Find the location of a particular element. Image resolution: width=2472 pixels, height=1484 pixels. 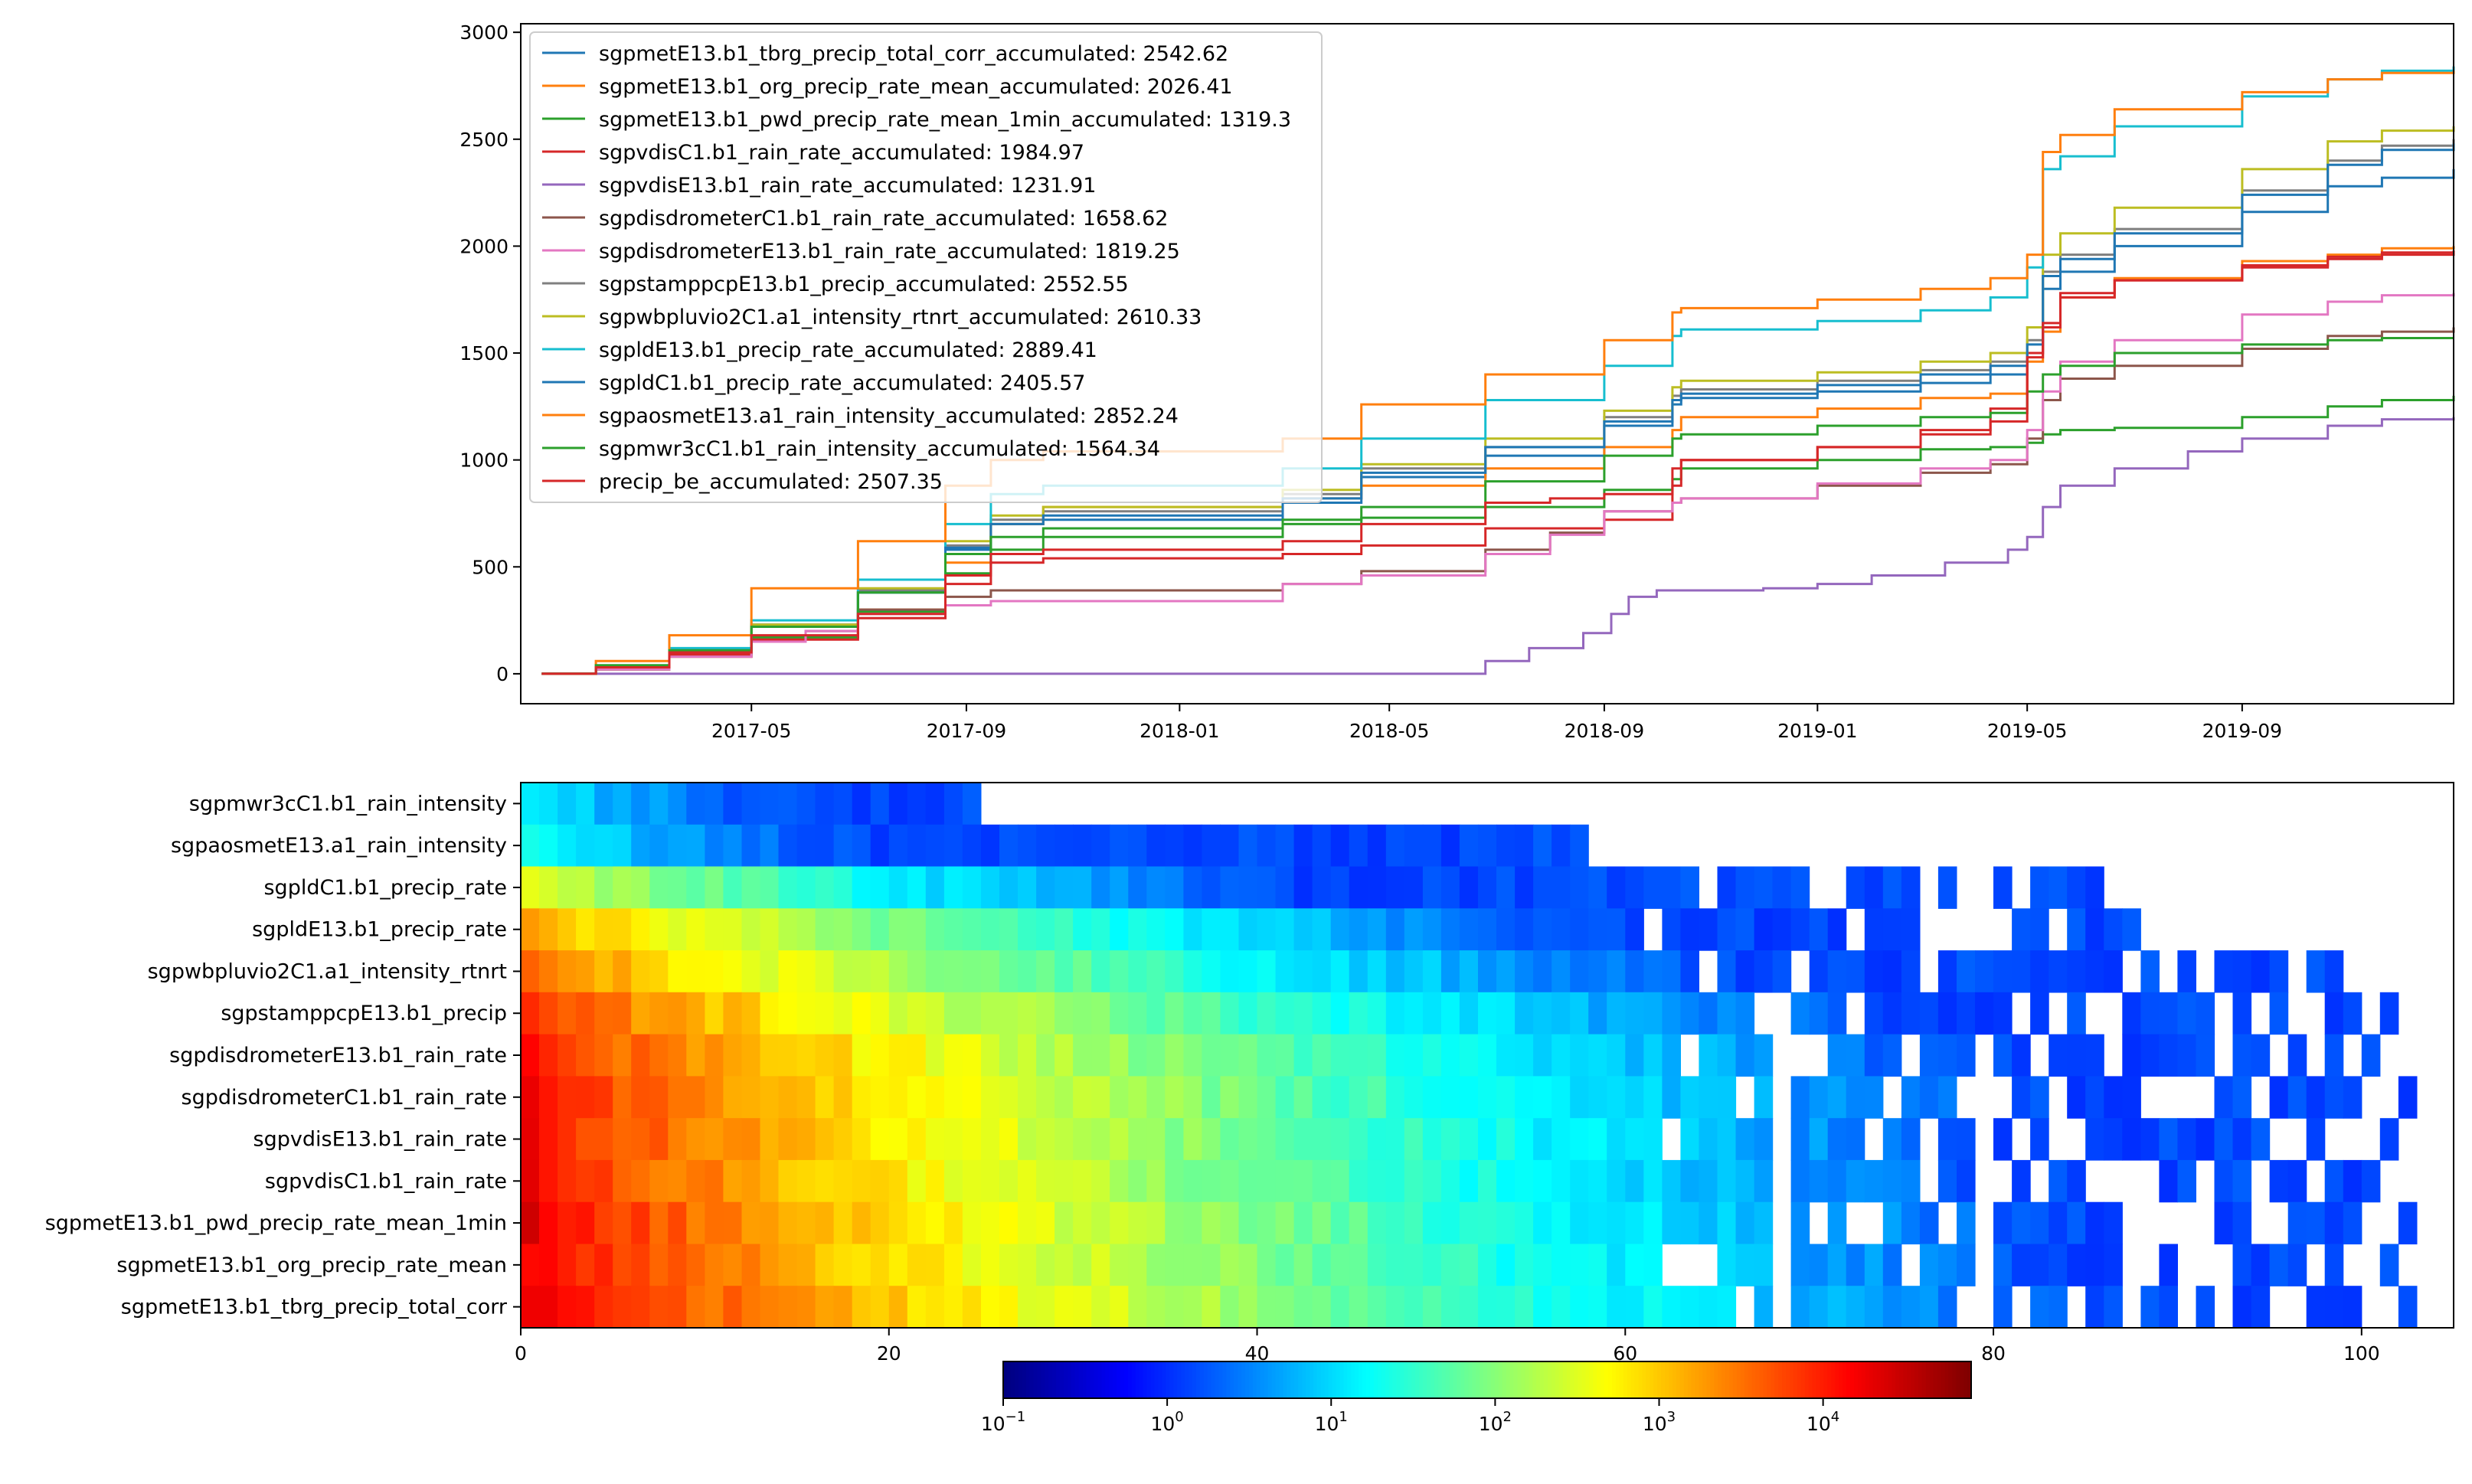

colorbar: 10−1 100 101 102 103 104 is located at coordinates (1477, 1398).